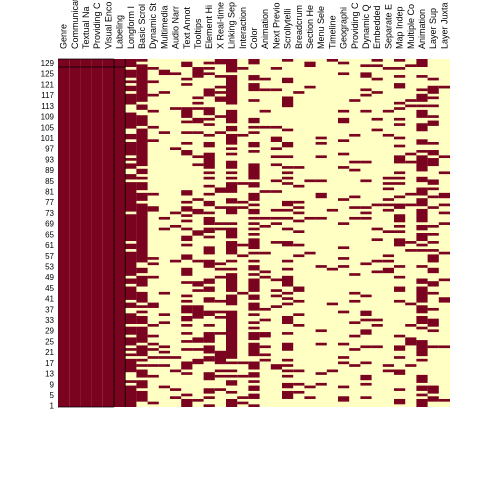  I want to click on row-tick-label: 13, so click(49, 374).